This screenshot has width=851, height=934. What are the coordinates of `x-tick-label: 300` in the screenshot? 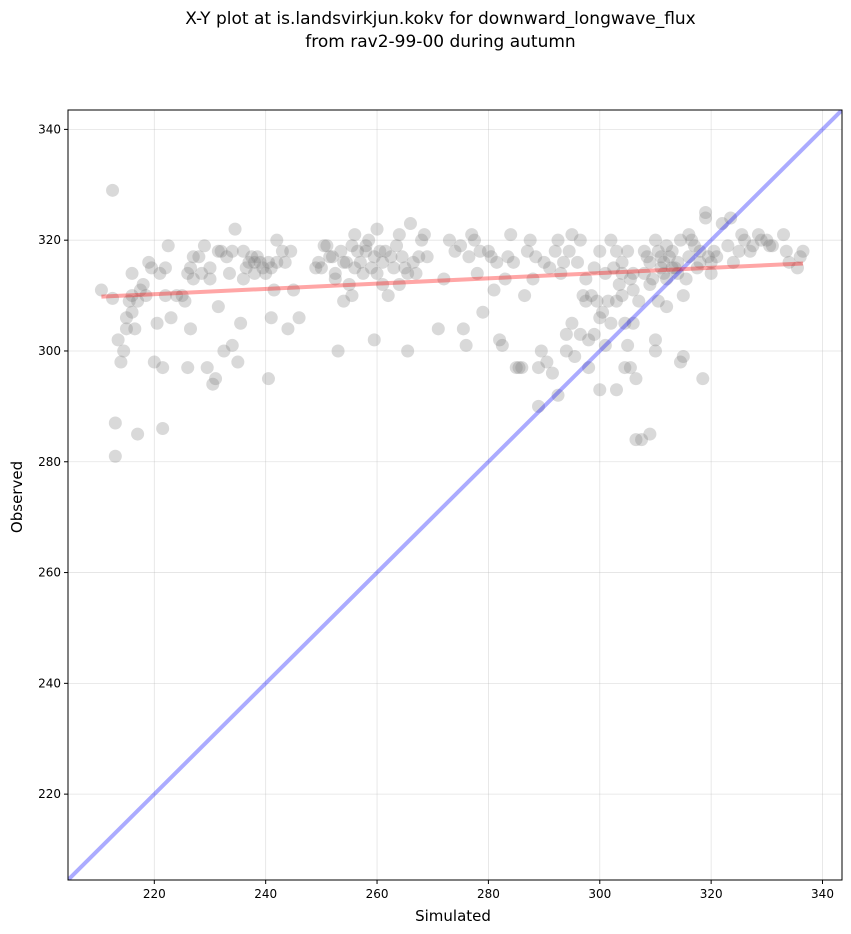 It's located at (599, 894).